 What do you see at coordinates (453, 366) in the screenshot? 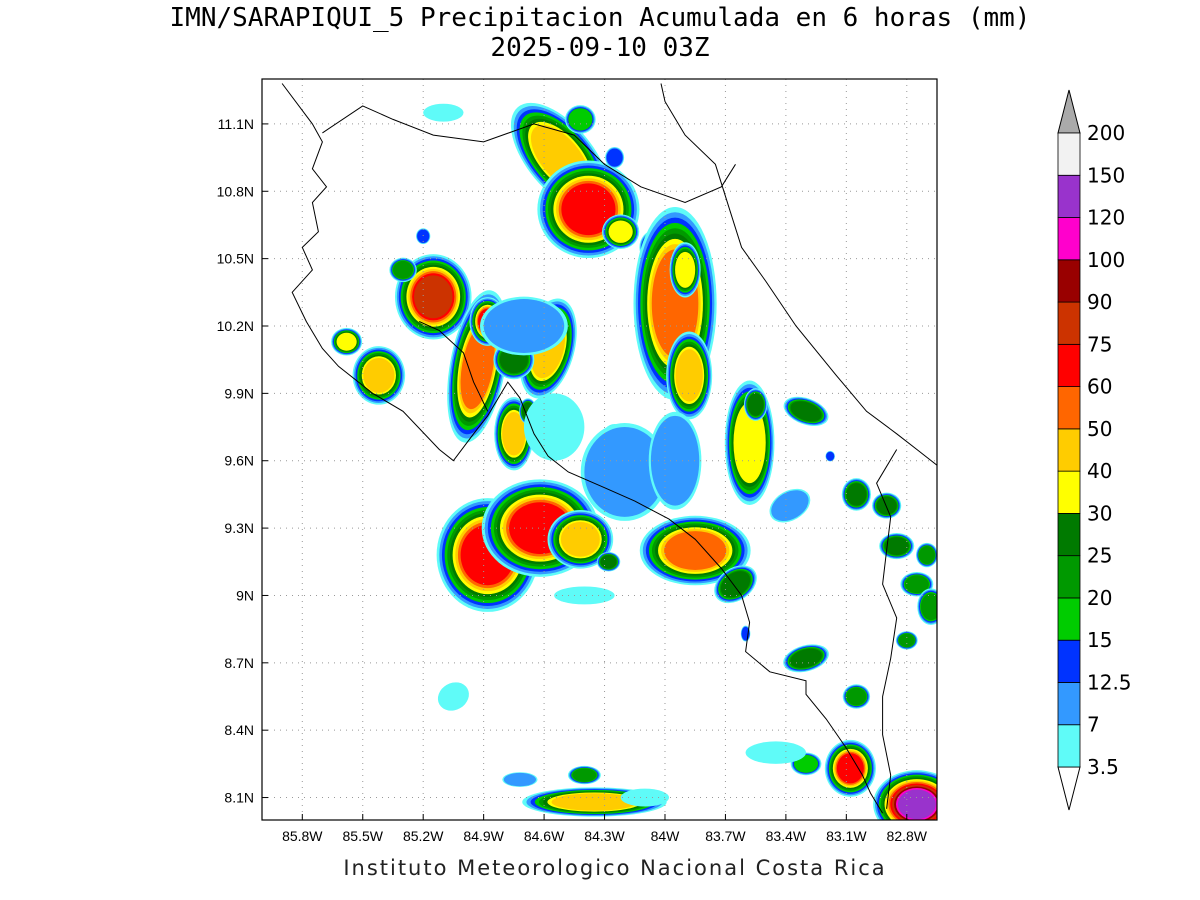
I see `coastline` at bounding box center [453, 366].